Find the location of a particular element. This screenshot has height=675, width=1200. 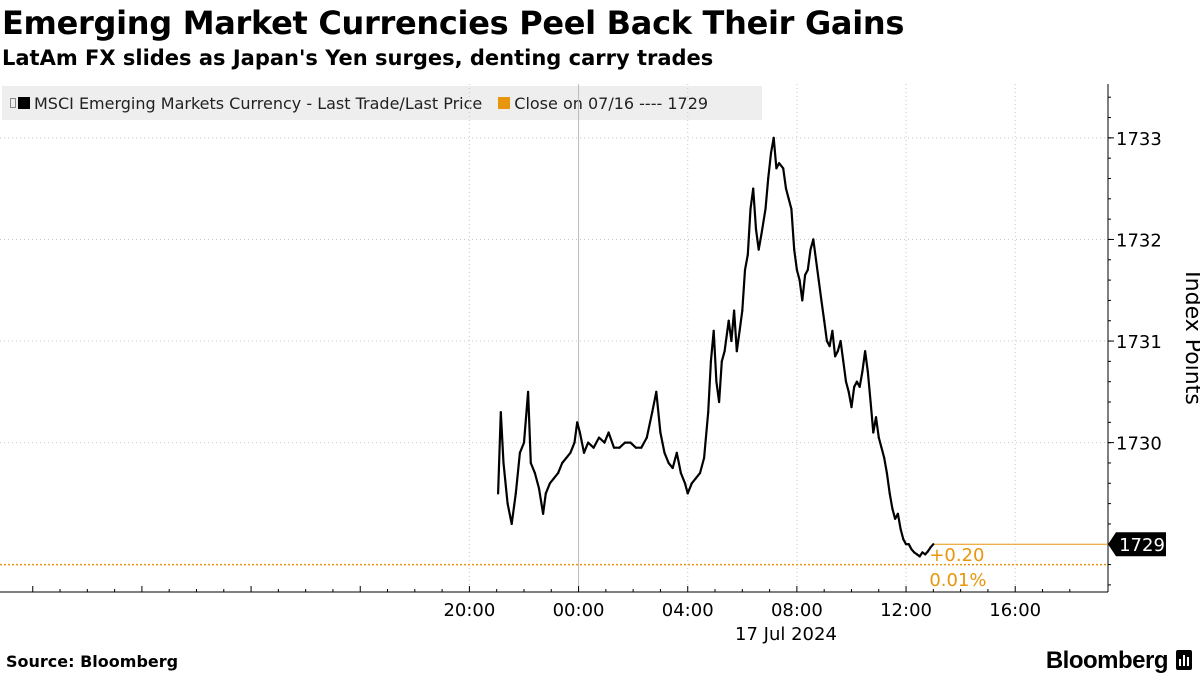

brand-logo: Bloomberg is located at coordinates (1107, 660).